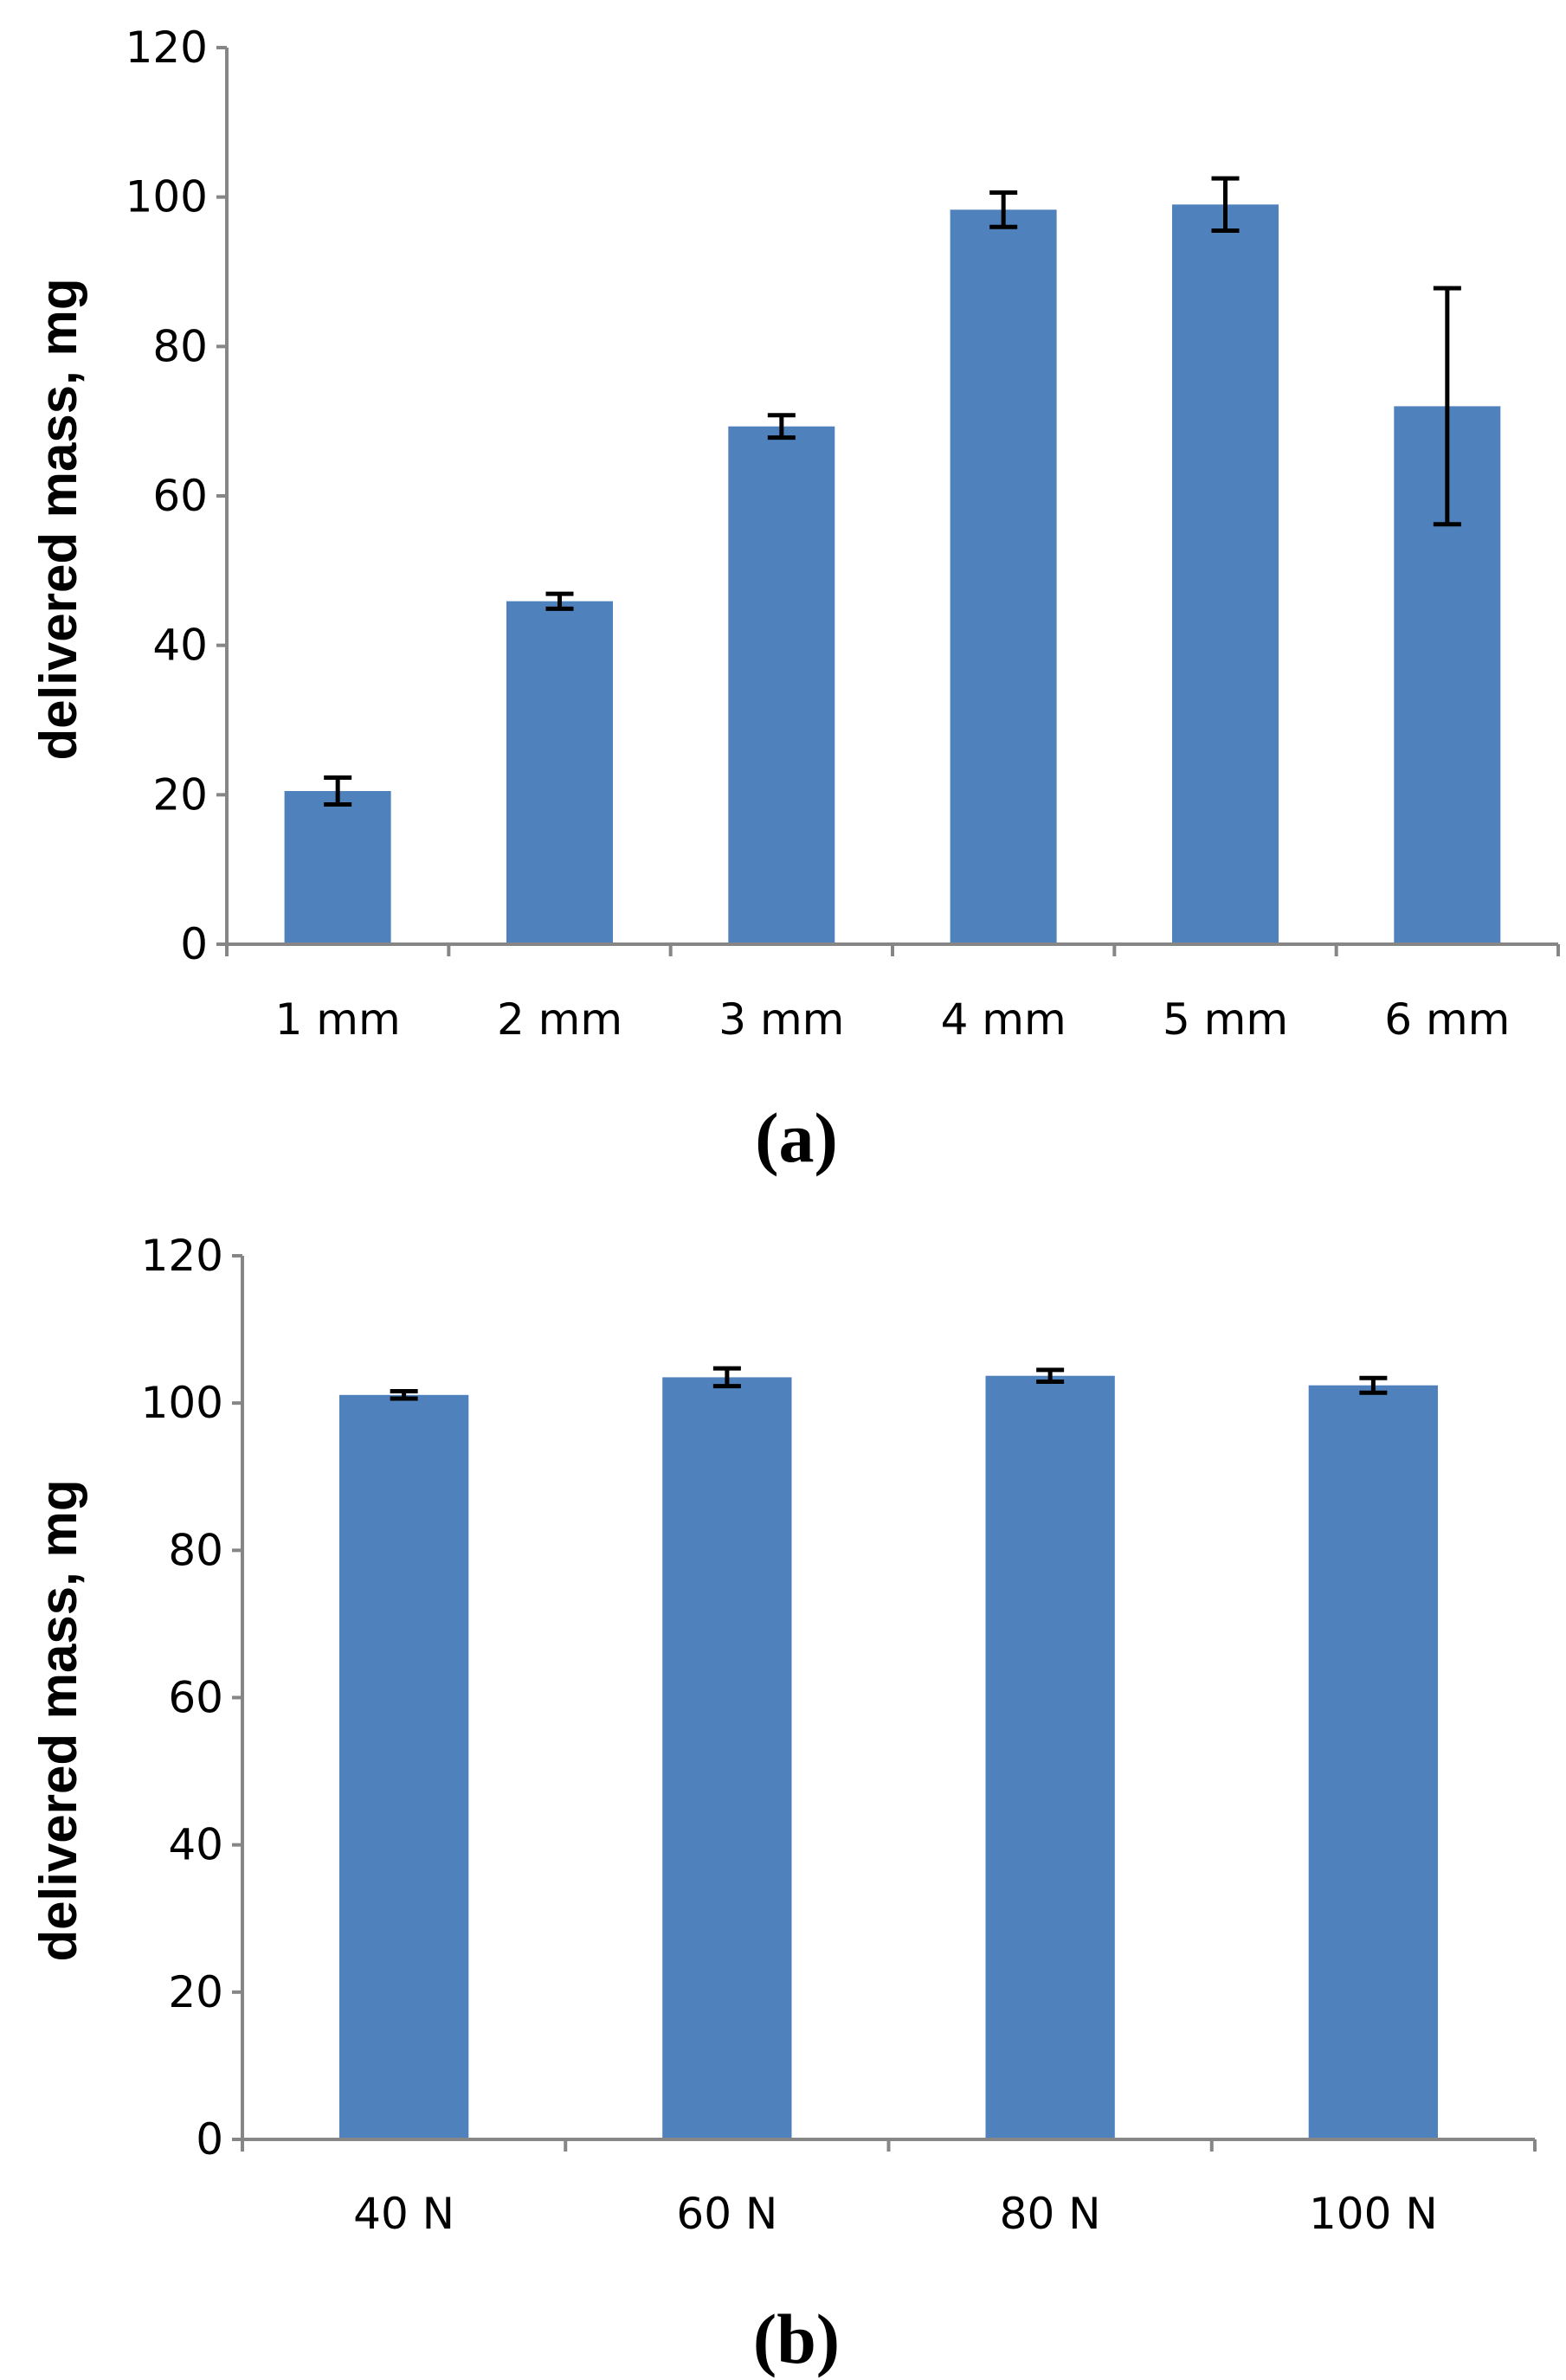 This screenshot has width=1566, height=2380. What do you see at coordinates (893, 1019) in the screenshot?
I see `x-category-labels: 1 mm 2 mm 3 mm 4 mm 5 mm 6 mm` at bounding box center [893, 1019].